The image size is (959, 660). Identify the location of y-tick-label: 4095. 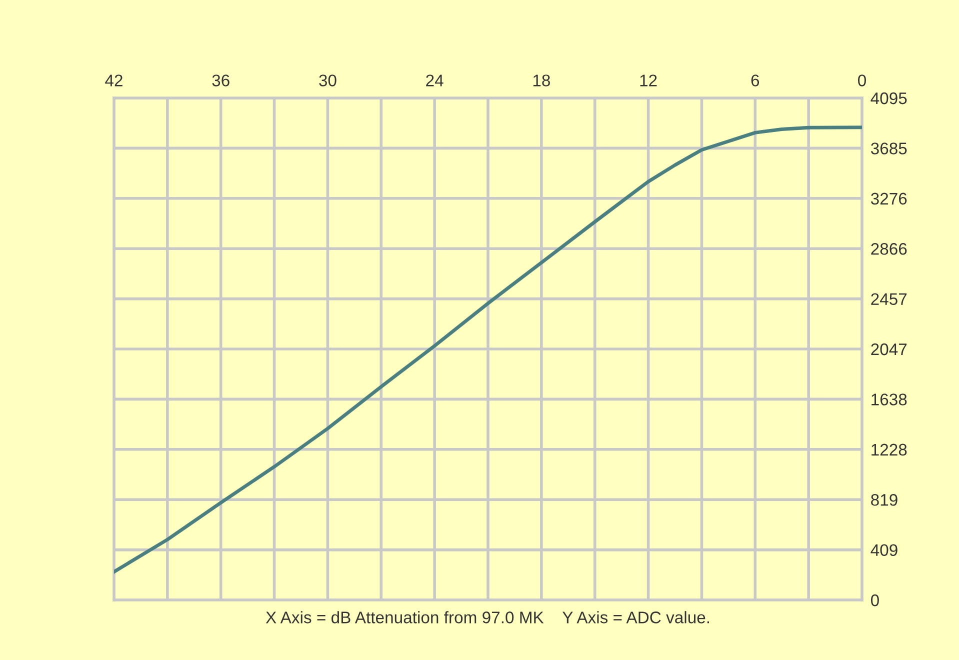
(888, 98).